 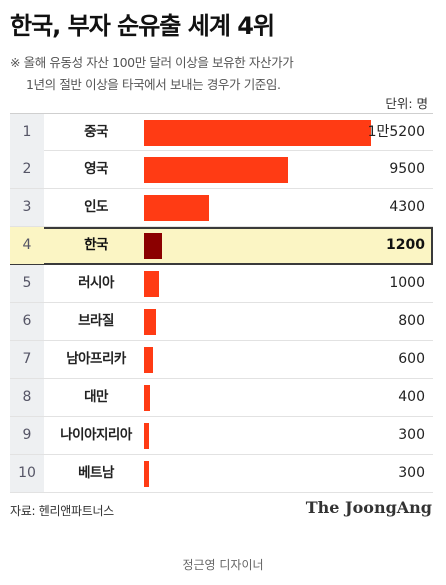 I want to click on value-label: 800, so click(x=411, y=321).